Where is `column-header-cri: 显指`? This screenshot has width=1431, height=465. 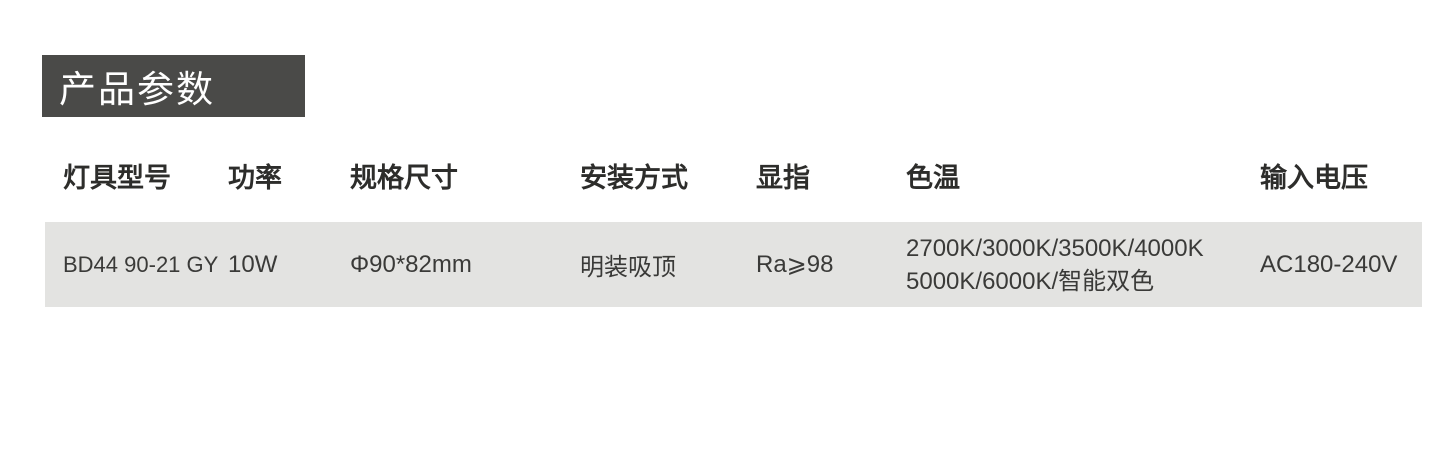
column-header-cri: 显指 is located at coordinates (783, 177).